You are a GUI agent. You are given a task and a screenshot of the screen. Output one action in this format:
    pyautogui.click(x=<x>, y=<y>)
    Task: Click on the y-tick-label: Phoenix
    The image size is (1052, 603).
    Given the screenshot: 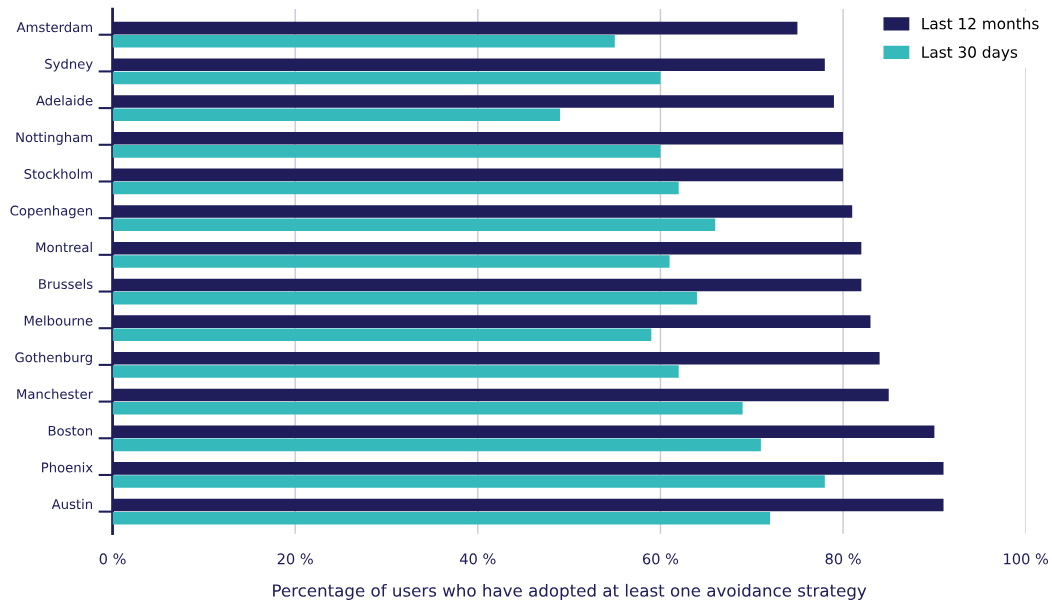 What is the action you would take?
    pyautogui.click(x=67, y=467)
    